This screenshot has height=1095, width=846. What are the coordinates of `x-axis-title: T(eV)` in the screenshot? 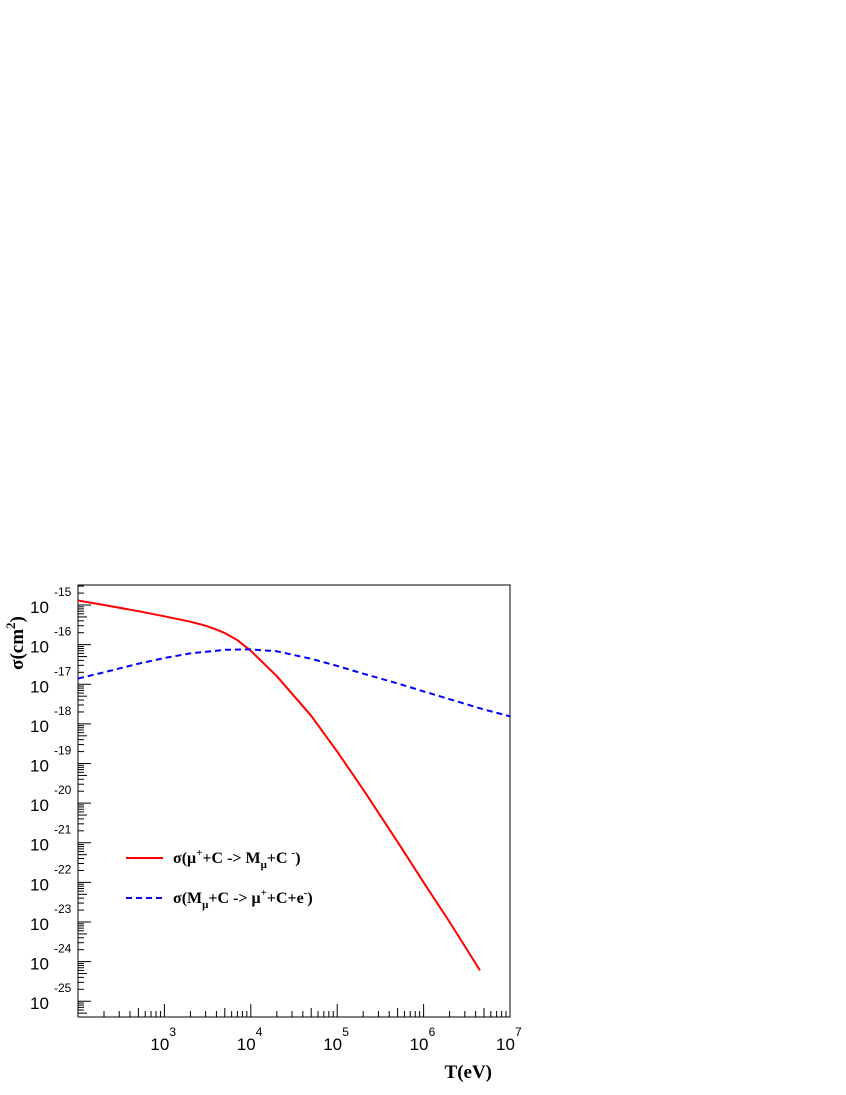 It's located at (468, 1072).